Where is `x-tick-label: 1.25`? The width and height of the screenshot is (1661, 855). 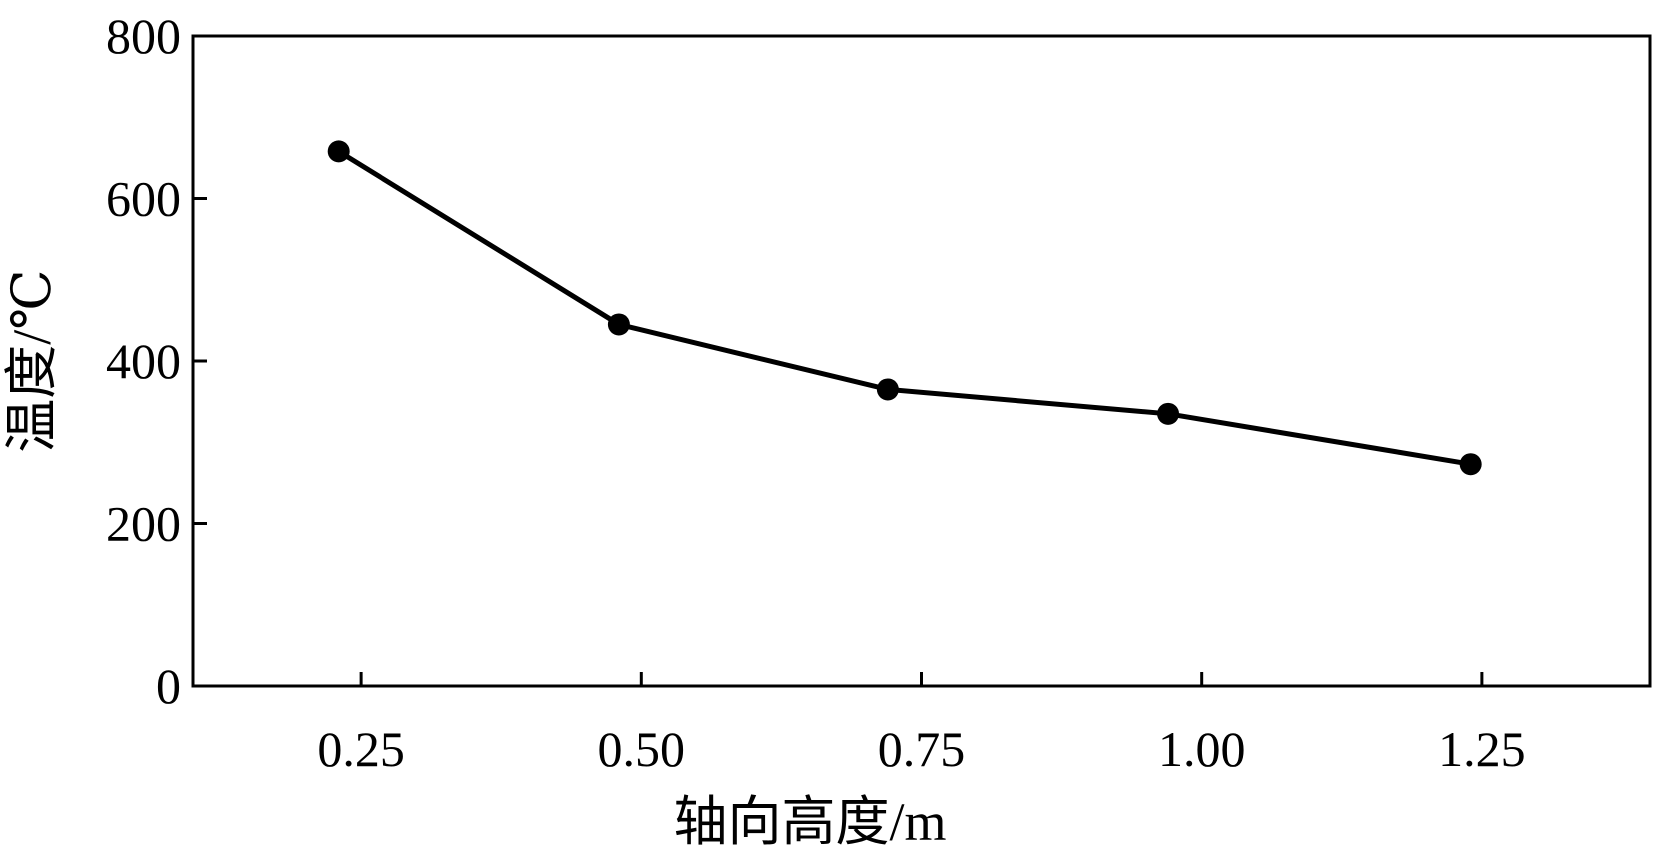
x-tick-label: 1.25 is located at coordinates (1482, 749).